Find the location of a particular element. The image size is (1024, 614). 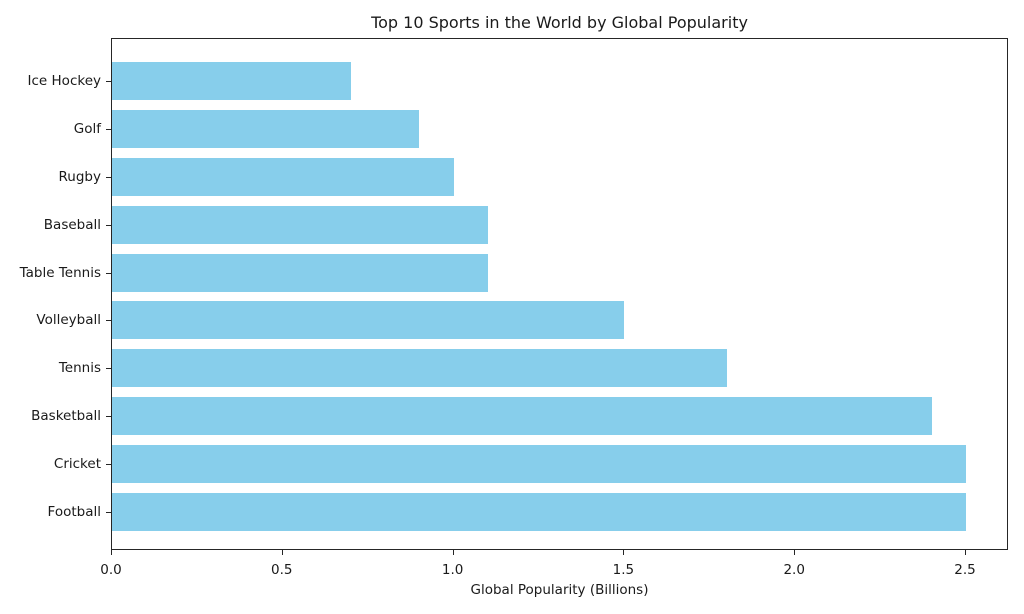

y-tick-label: Cricket is located at coordinates (77, 464).